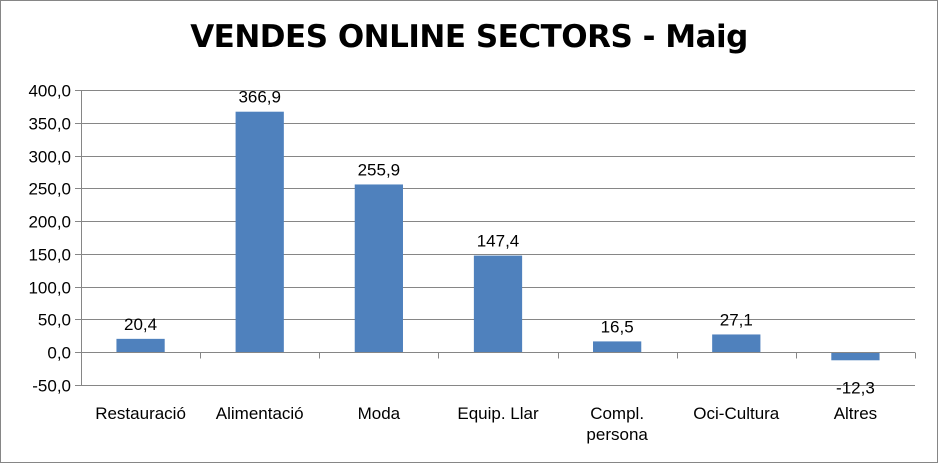  What do you see at coordinates (49, 255) in the screenshot?
I see `y-tick-label: 150,0` at bounding box center [49, 255].